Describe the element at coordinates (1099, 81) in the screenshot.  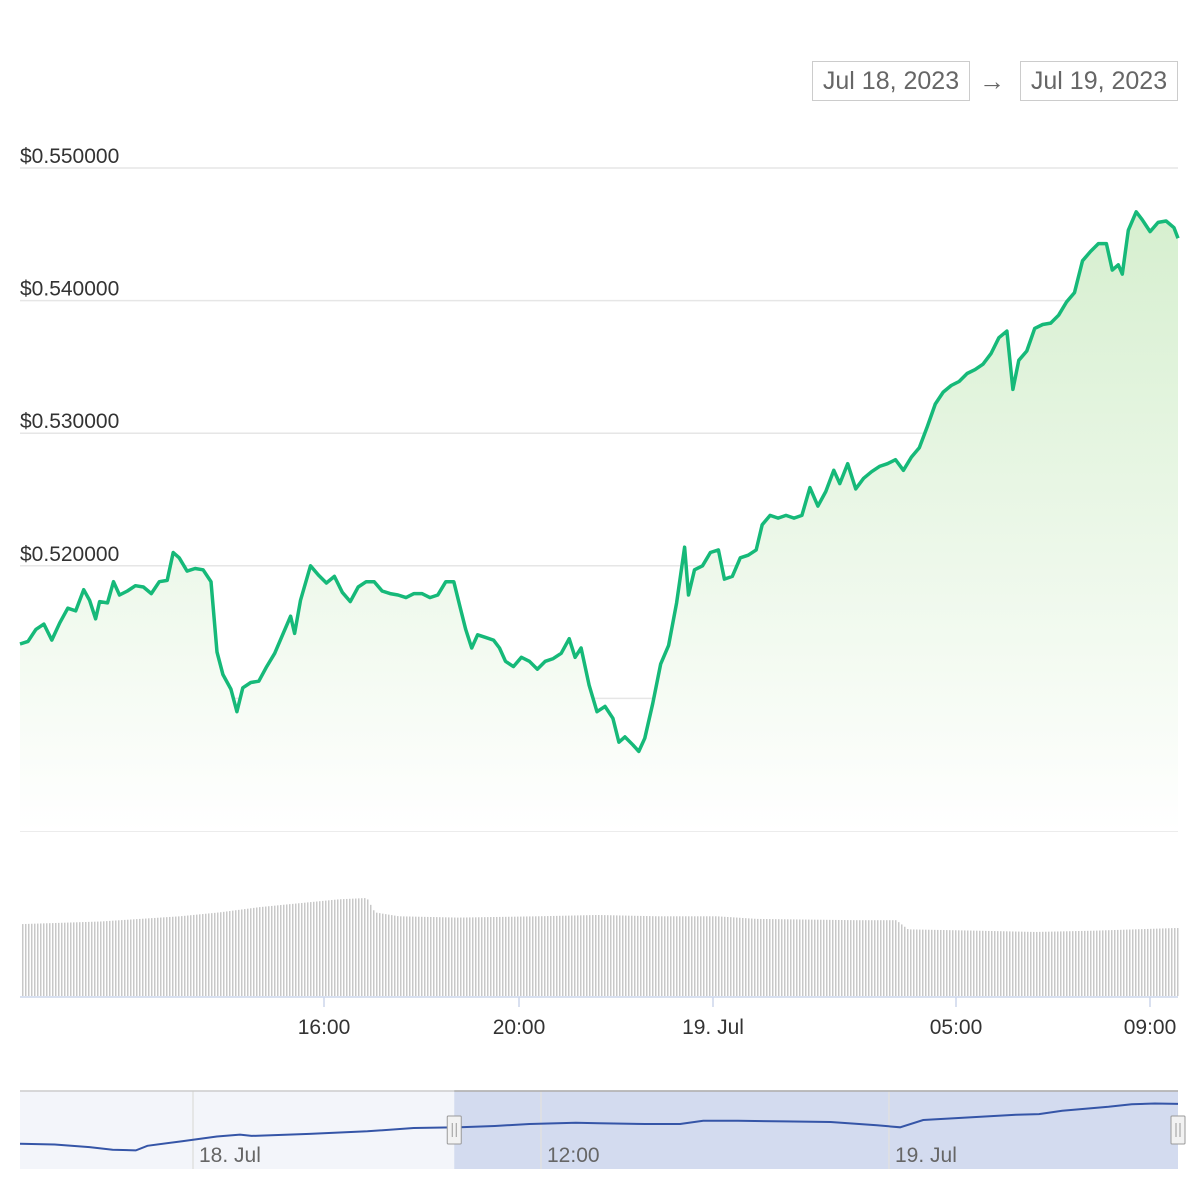
I see `date-range-to: Jul 19, 2023` at that location.